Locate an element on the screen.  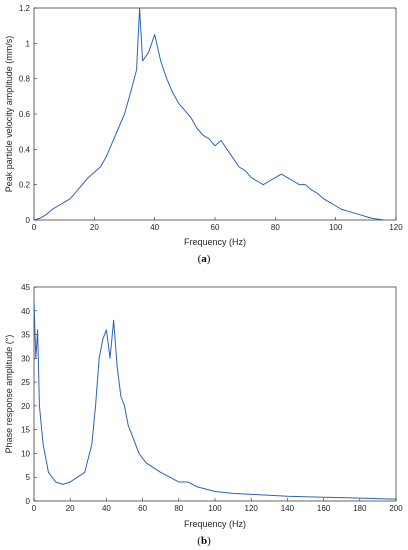
plot-b-xtick-label: 60 is located at coordinates (142, 508).